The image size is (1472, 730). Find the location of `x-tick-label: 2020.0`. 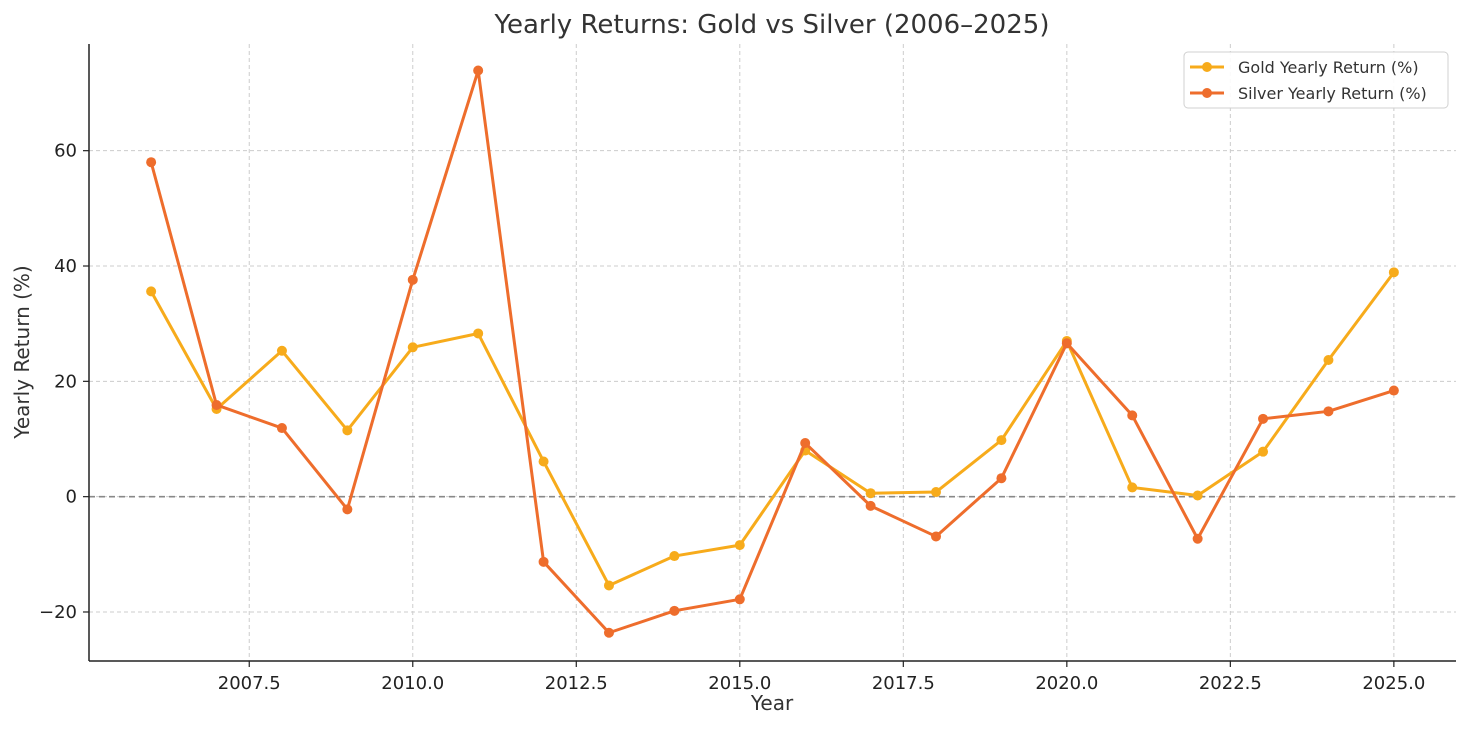

x-tick-label: 2020.0 is located at coordinates (1066, 683).